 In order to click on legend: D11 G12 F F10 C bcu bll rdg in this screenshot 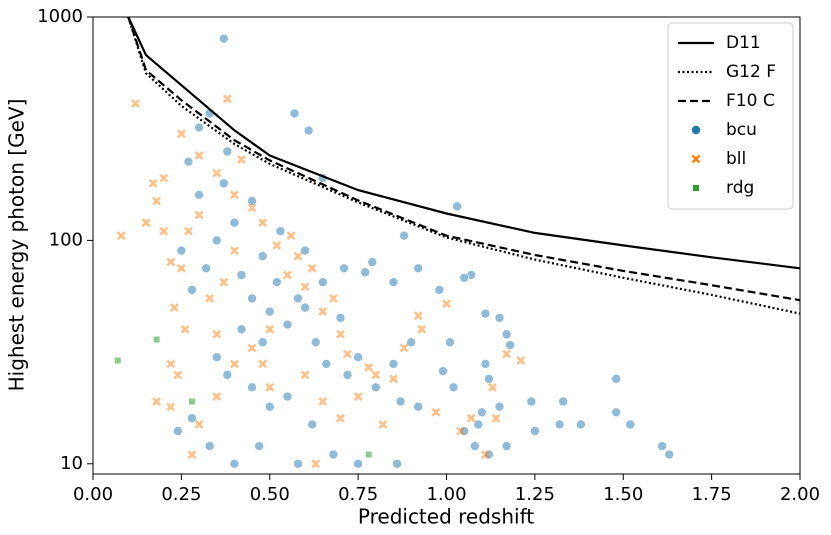, I will do `click(730, 116)`.